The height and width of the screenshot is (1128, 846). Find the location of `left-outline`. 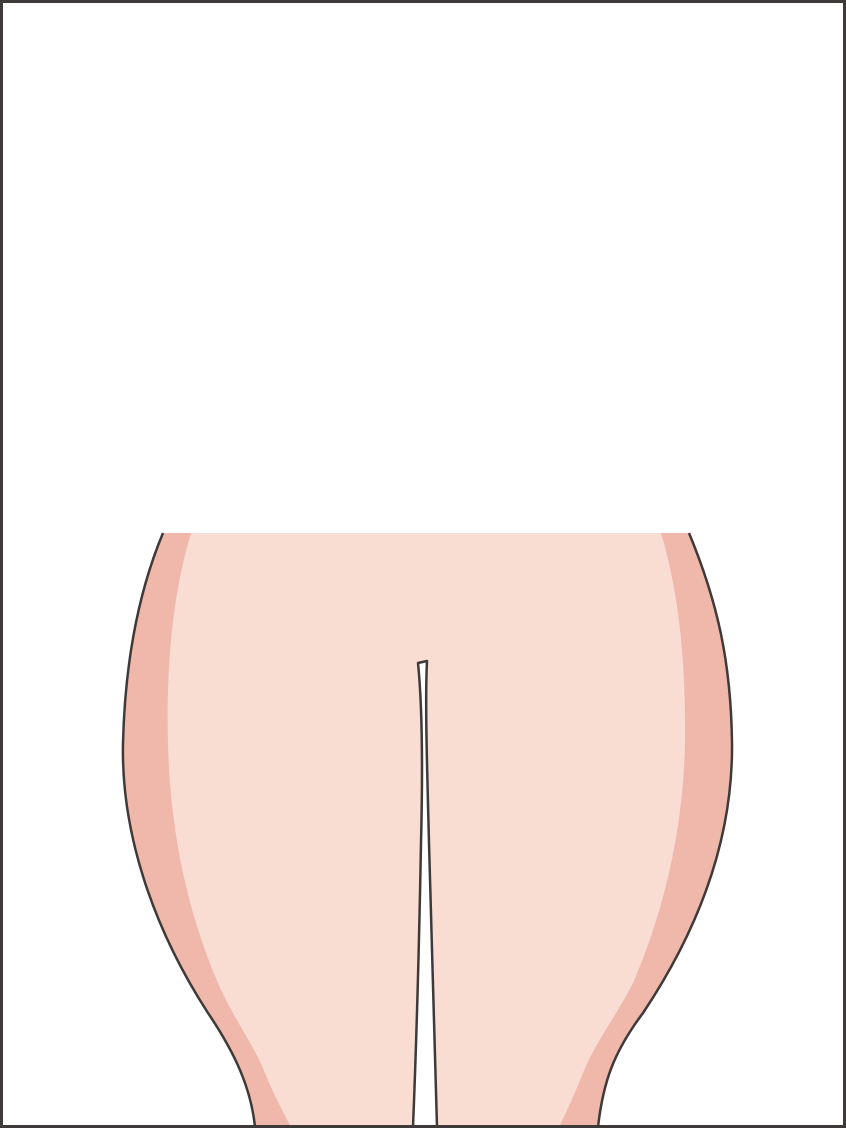

left-outline is located at coordinates (189, 828).